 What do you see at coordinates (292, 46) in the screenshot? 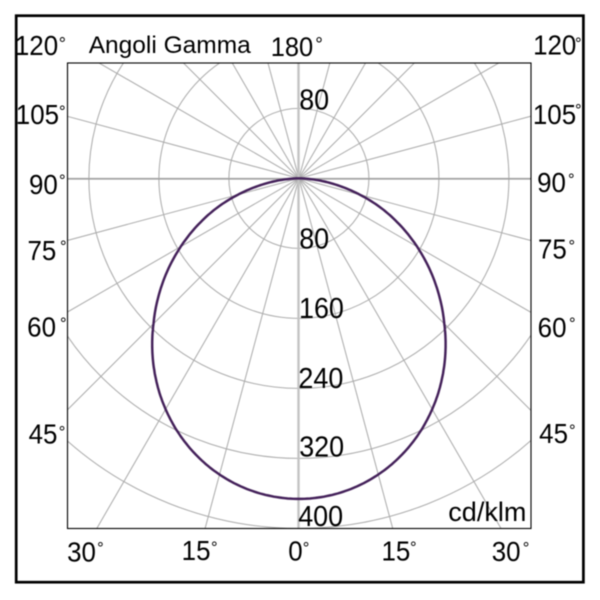
I see `svg-text: 180` at bounding box center [292, 46].